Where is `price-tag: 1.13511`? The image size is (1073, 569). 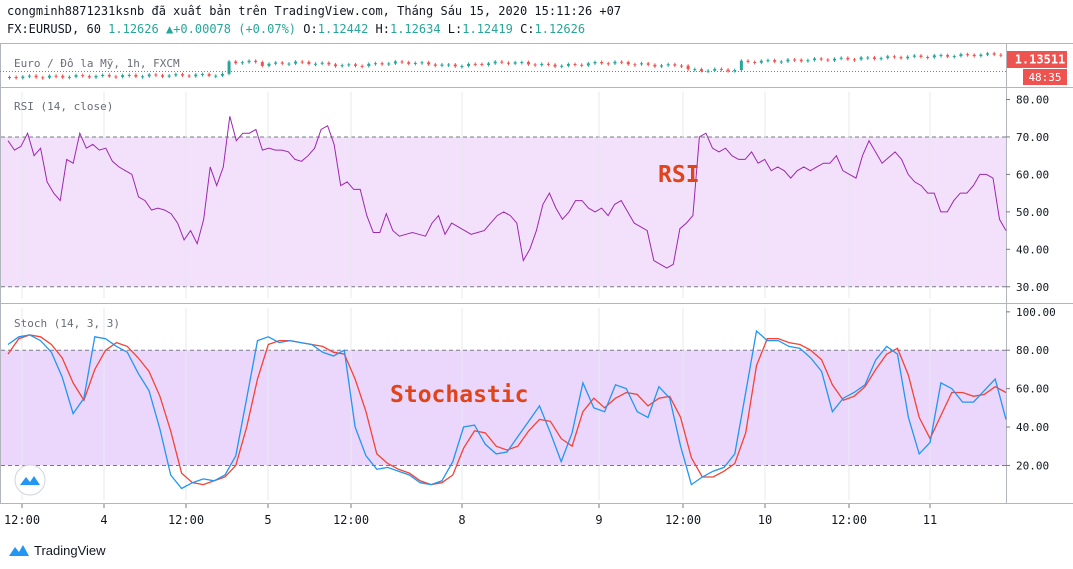
price-tag: 1.13511 is located at coordinates (1040, 60).